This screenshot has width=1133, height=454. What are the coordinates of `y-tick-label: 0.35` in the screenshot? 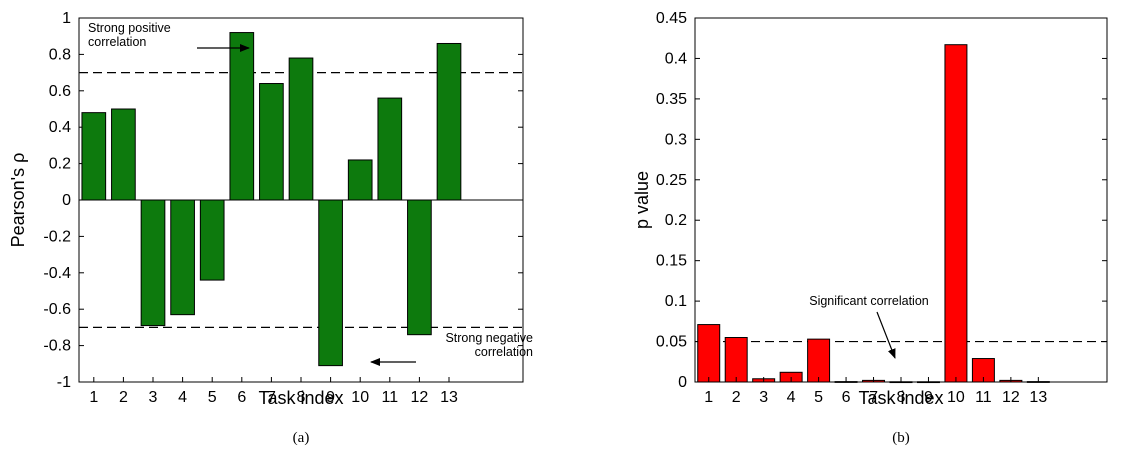 It's located at (671, 99).